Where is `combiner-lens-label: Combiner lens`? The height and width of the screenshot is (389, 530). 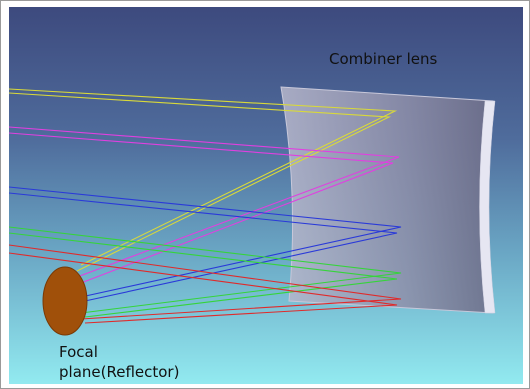 combiner-lens-label: Combiner lens is located at coordinates (383, 59).